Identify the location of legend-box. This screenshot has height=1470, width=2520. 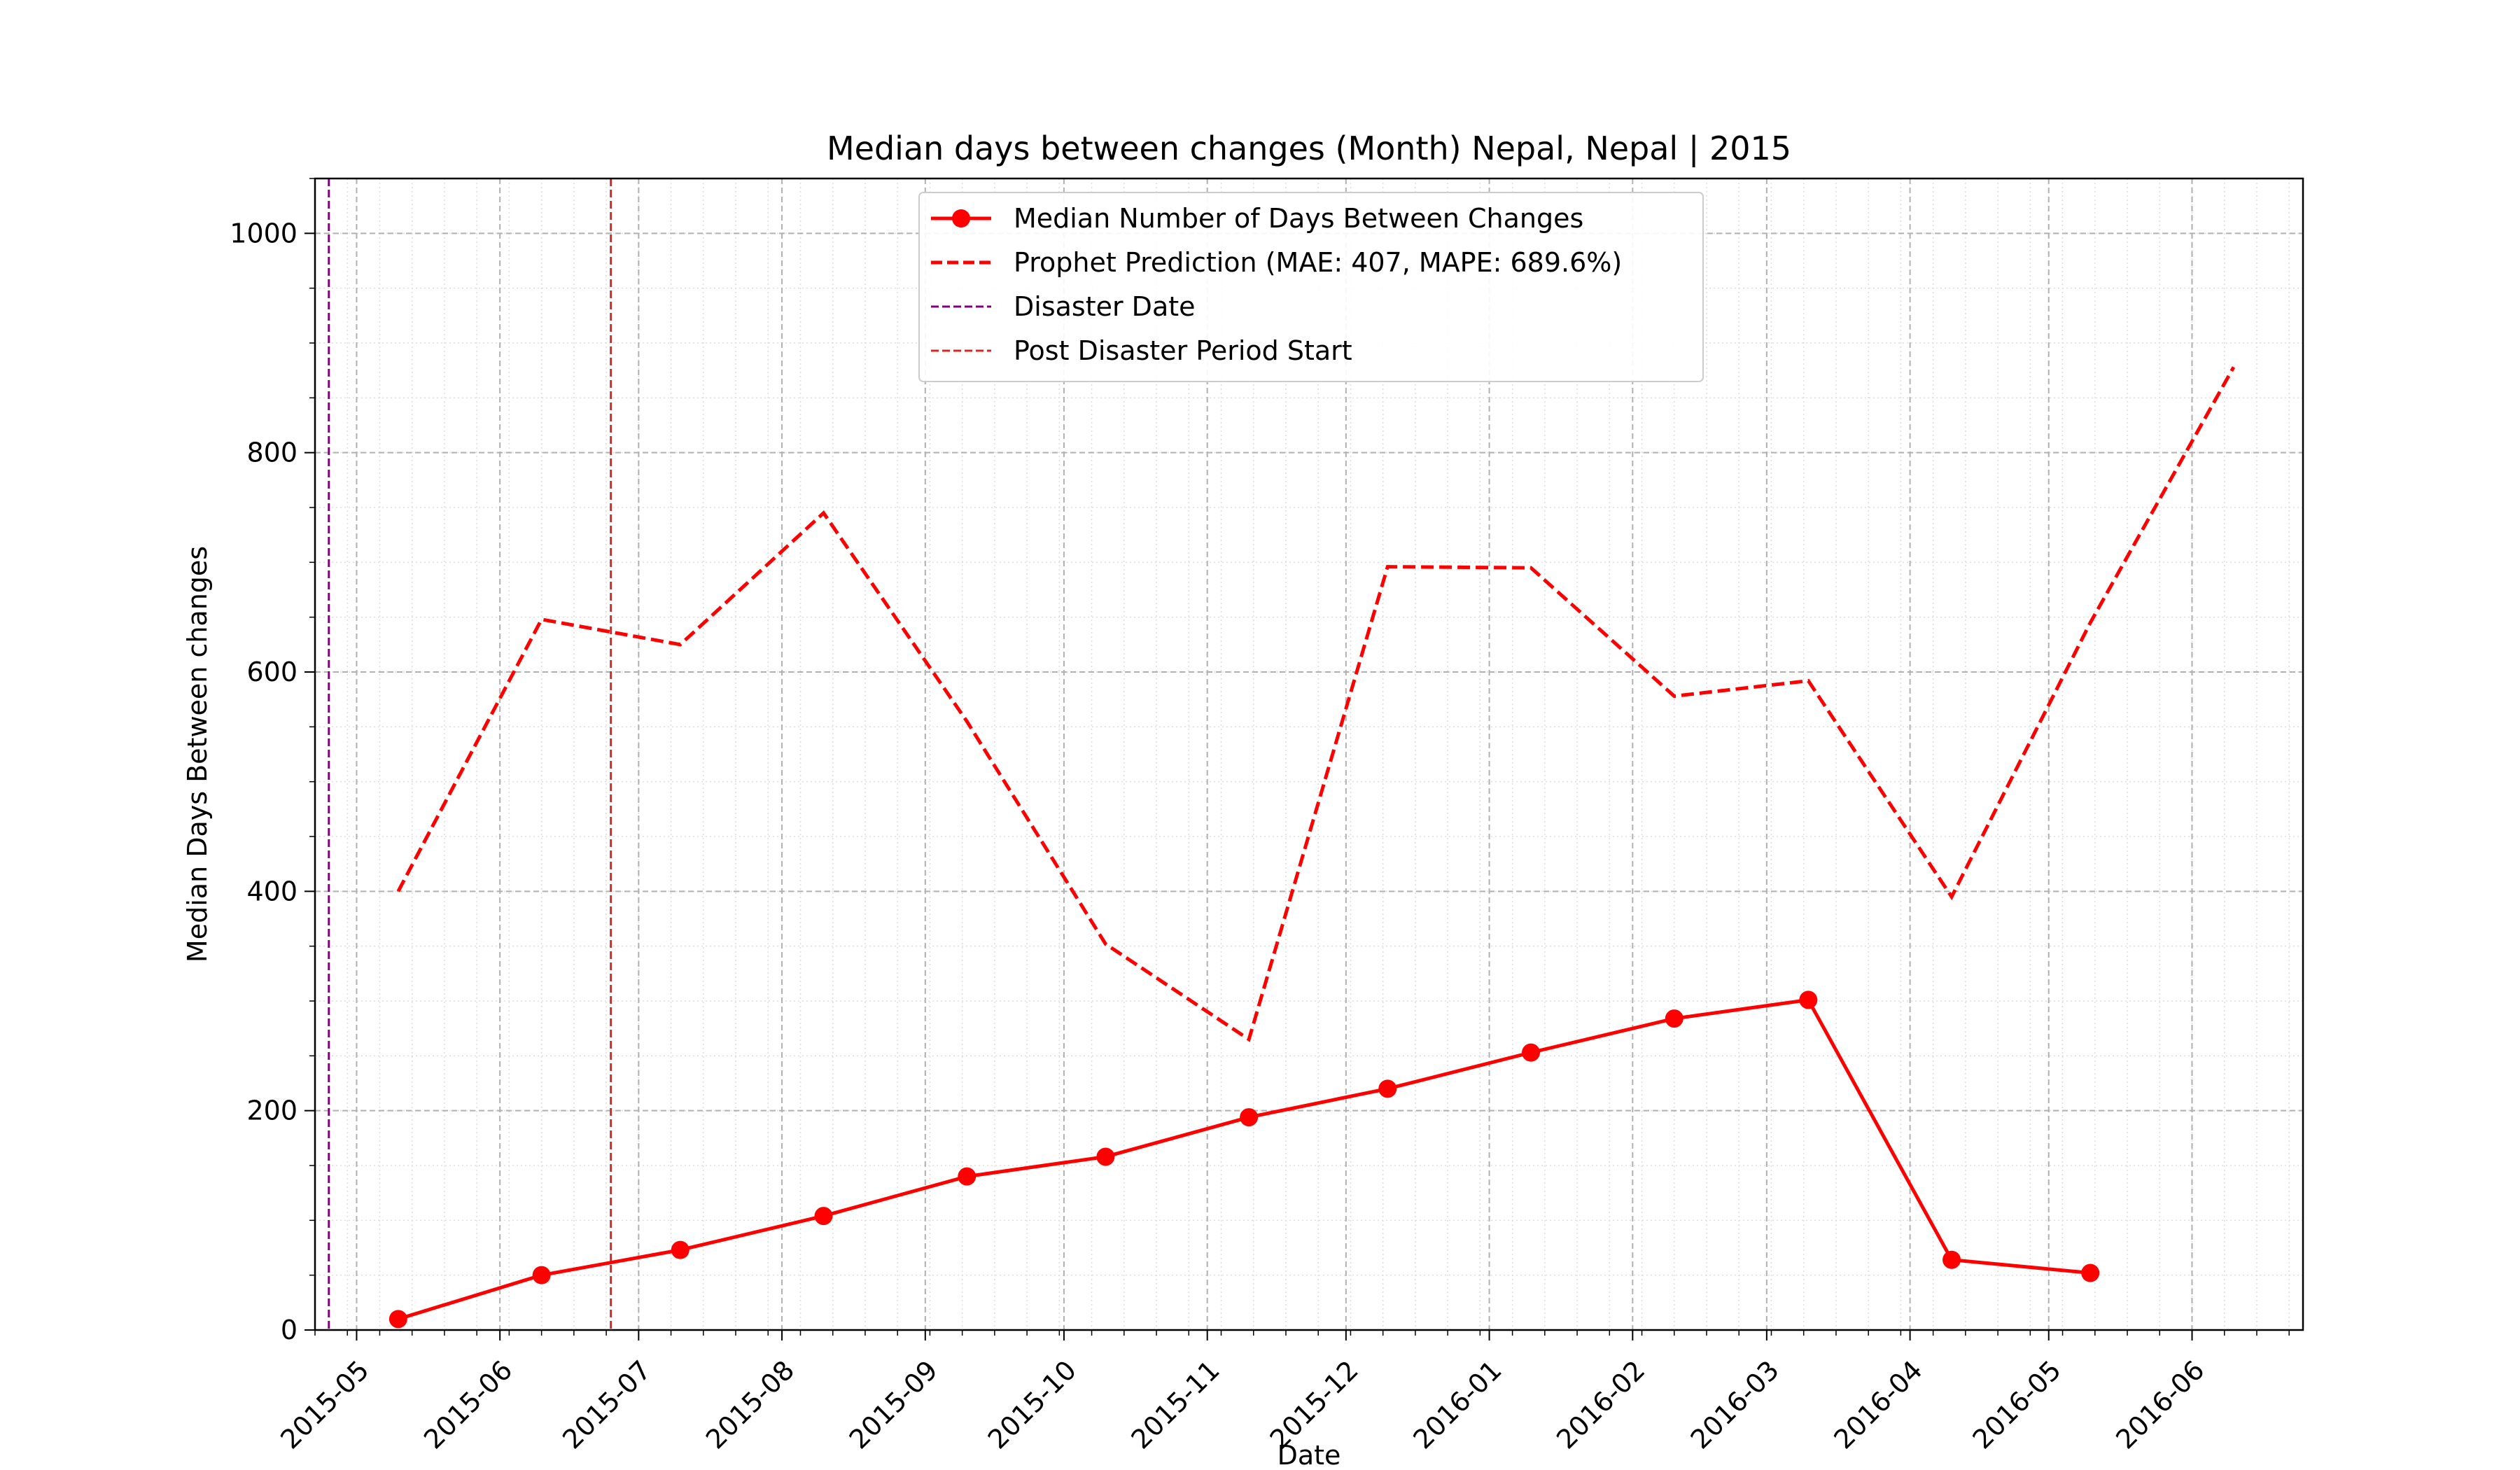
(1311, 287).